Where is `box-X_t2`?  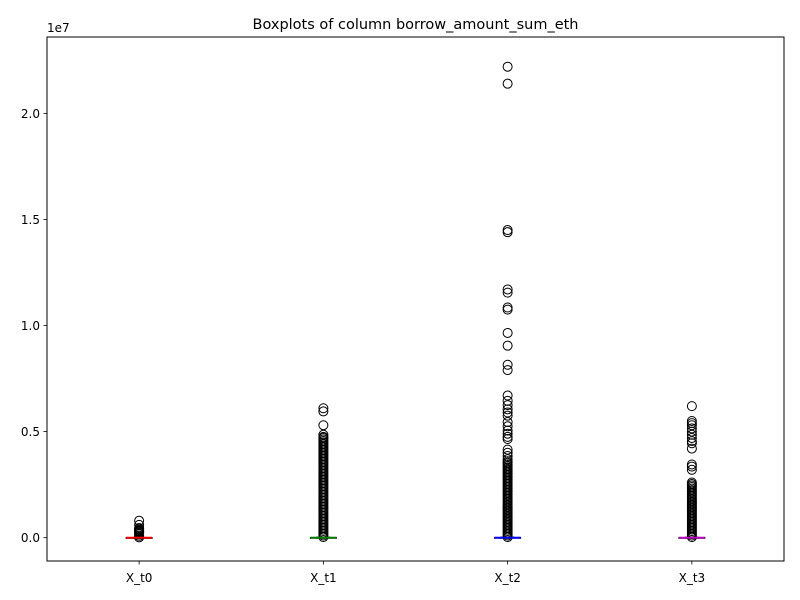
box-X_t2 is located at coordinates (508, 302).